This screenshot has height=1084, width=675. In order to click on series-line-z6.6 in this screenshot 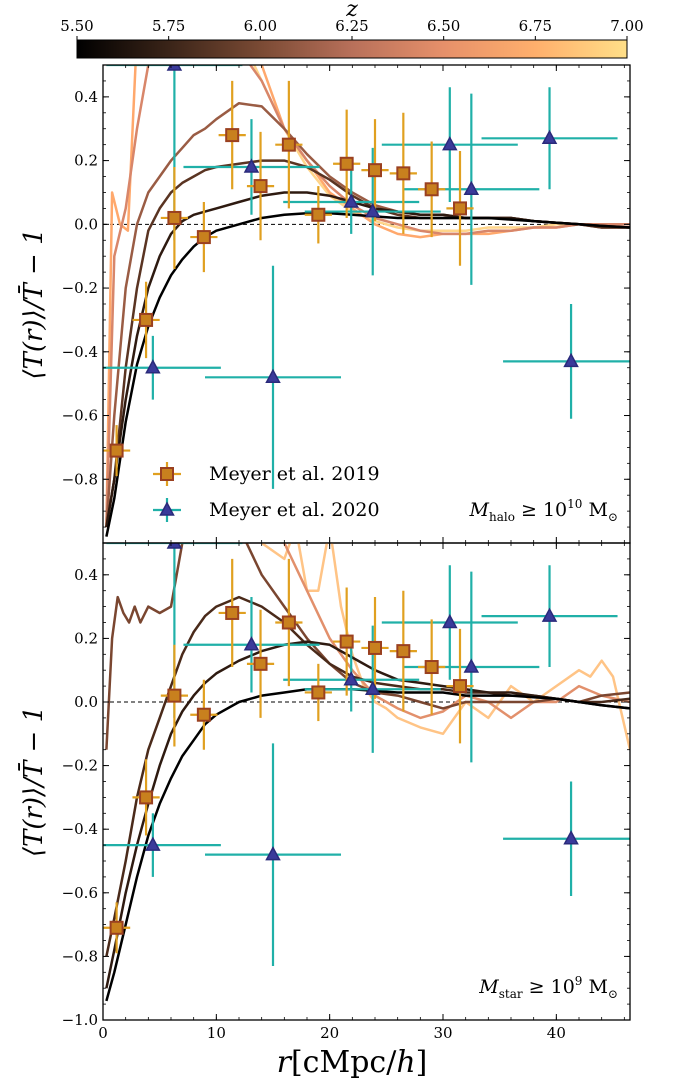, I will do `click(456, 631)`.